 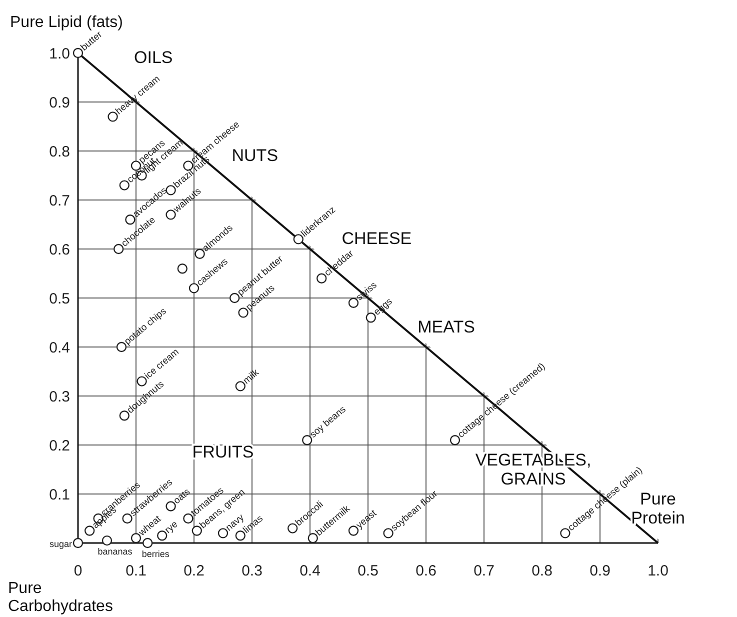 I want to click on x-tick-label: 0, so click(x=78, y=571).